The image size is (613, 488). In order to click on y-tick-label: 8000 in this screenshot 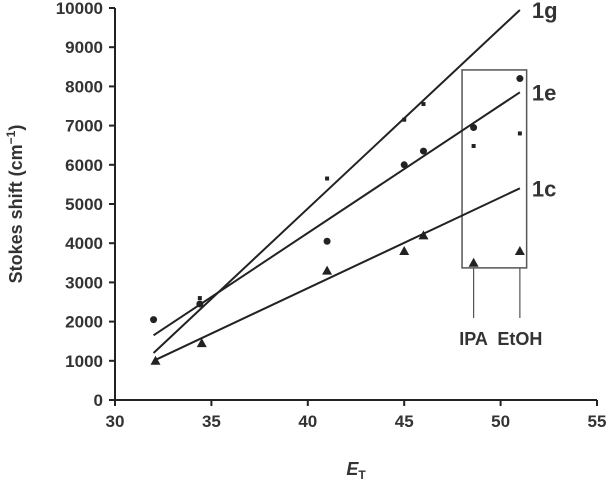, I will do `click(84, 86)`.